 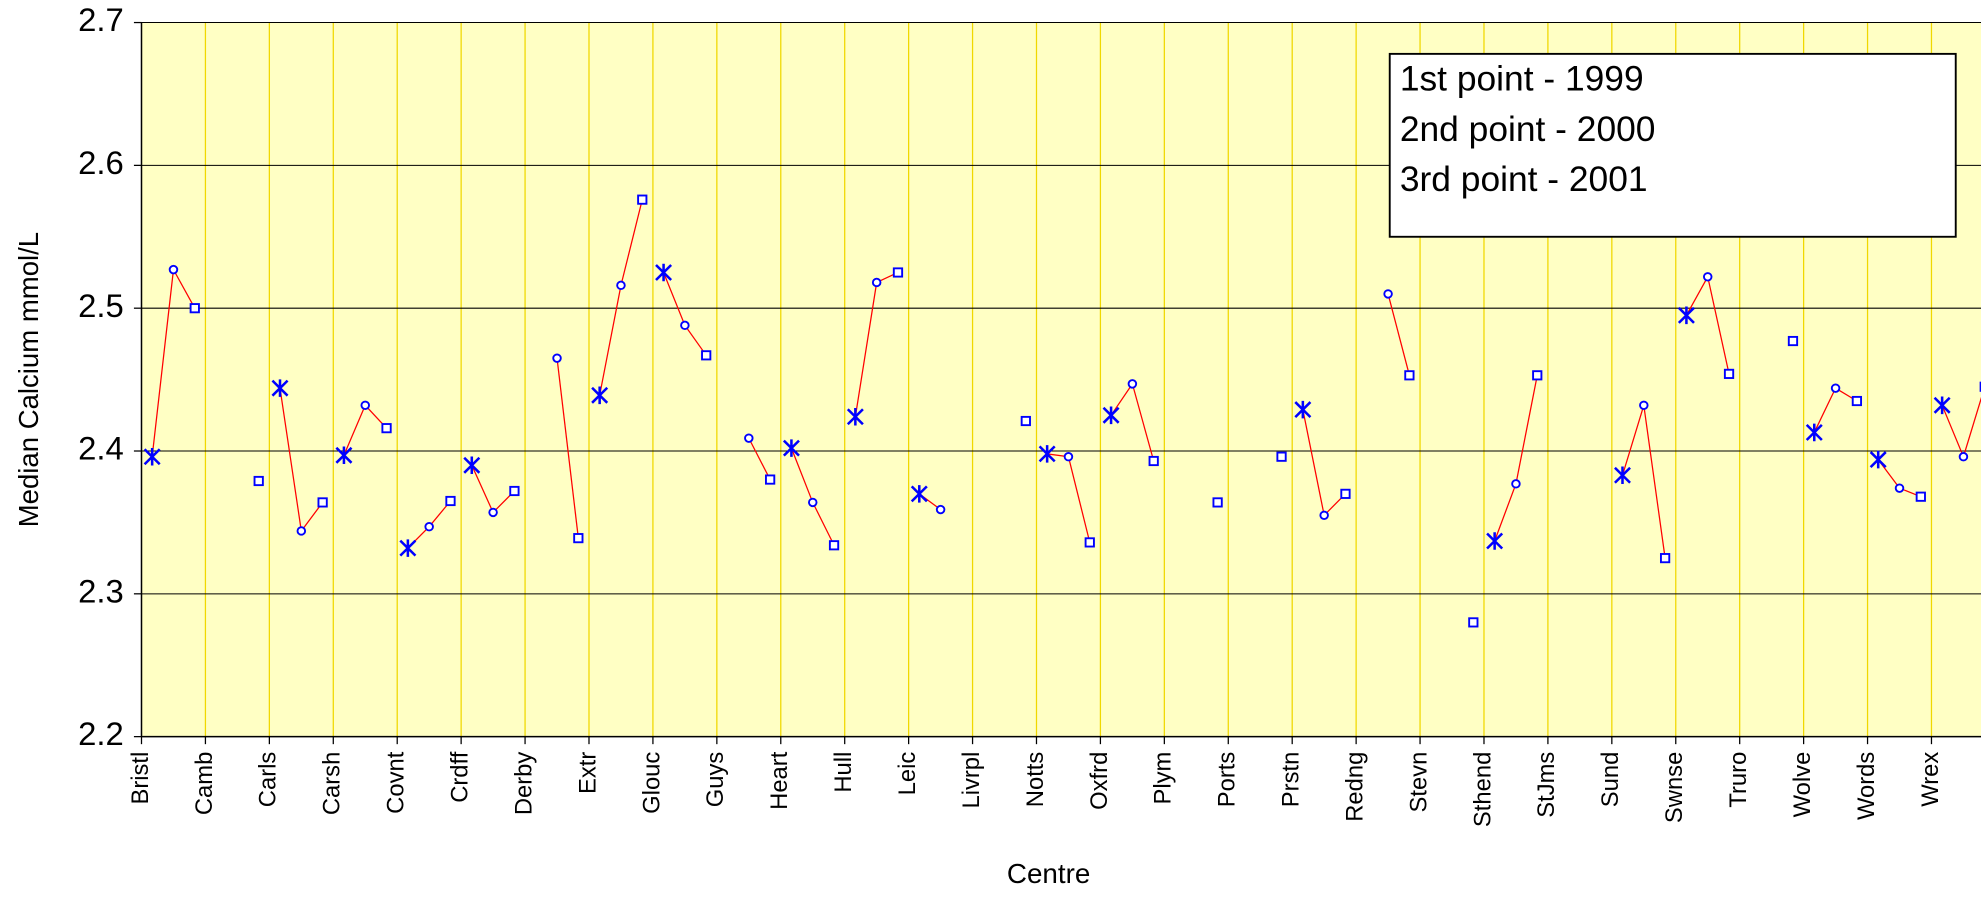 I want to click on x-tick-label: Extr, so click(x=587, y=773).